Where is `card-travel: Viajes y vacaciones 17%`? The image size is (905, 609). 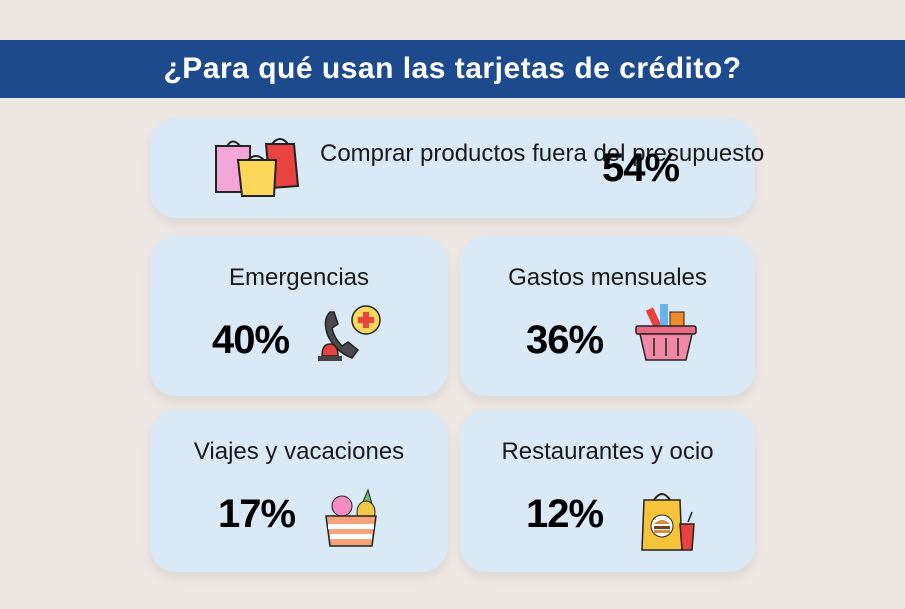
card-travel: Viajes y vacaciones 17% is located at coordinates (299, 491).